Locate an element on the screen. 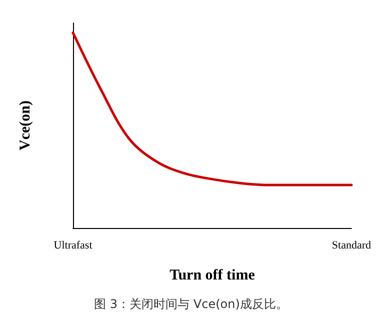  x-axis-title: Turn off time is located at coordinates (213, 276).